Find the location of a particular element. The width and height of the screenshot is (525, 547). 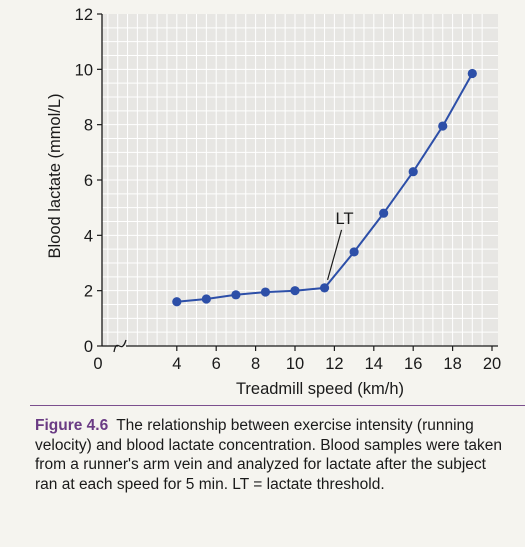

x-tick-label: 10 is located at coordinates (295, 364).